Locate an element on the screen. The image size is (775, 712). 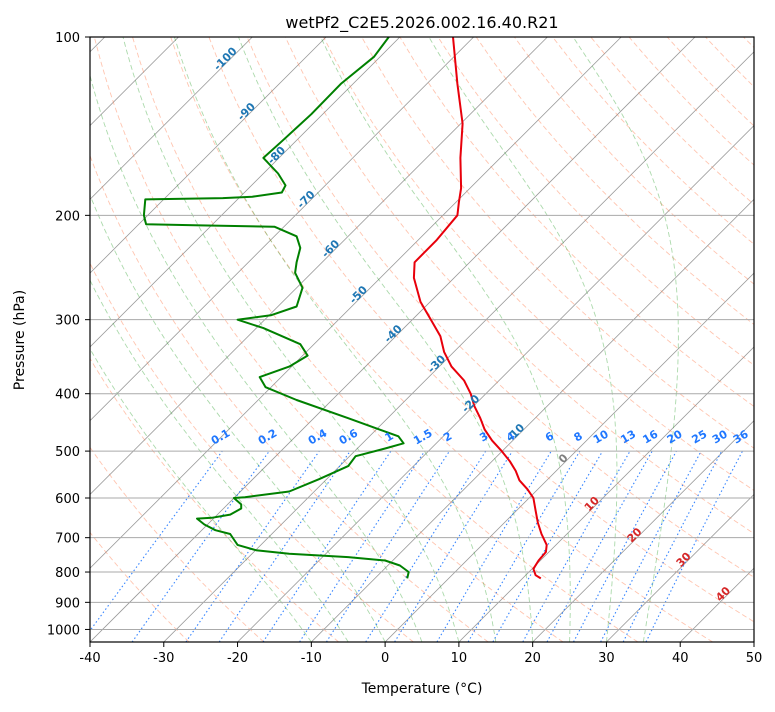
mixing-ratio-label: 0.4 is located at coordinates (318, 436).